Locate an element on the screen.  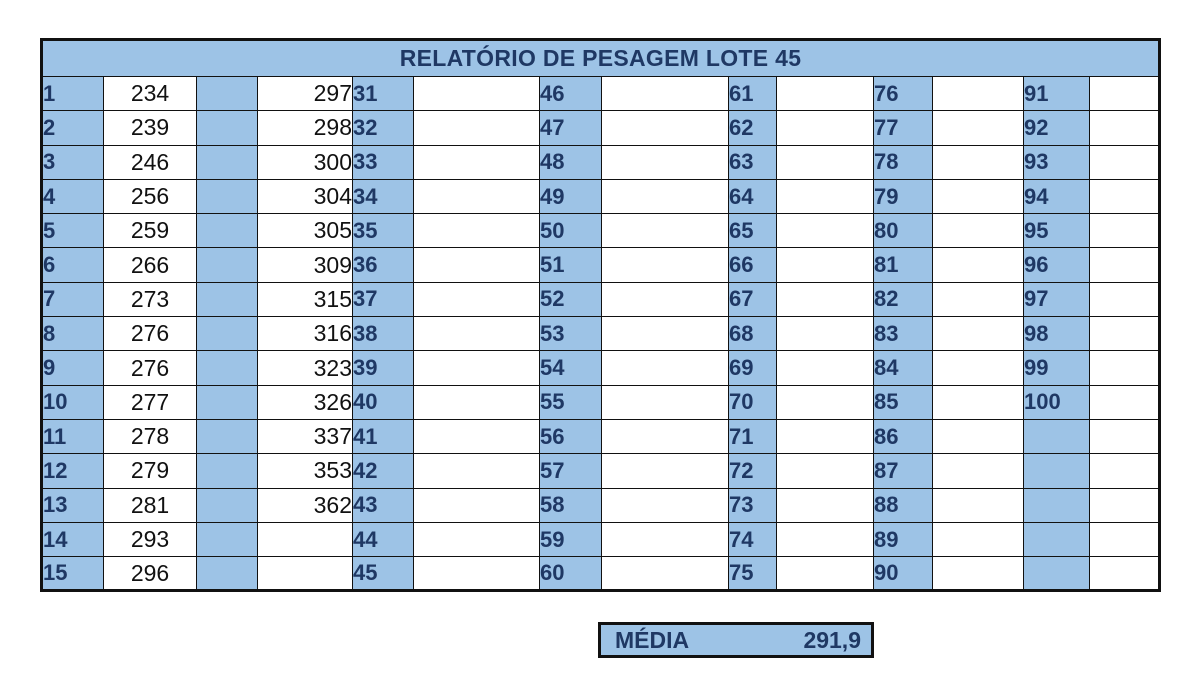
animal-number-cell: 34 is located at coordinates (383, 196).